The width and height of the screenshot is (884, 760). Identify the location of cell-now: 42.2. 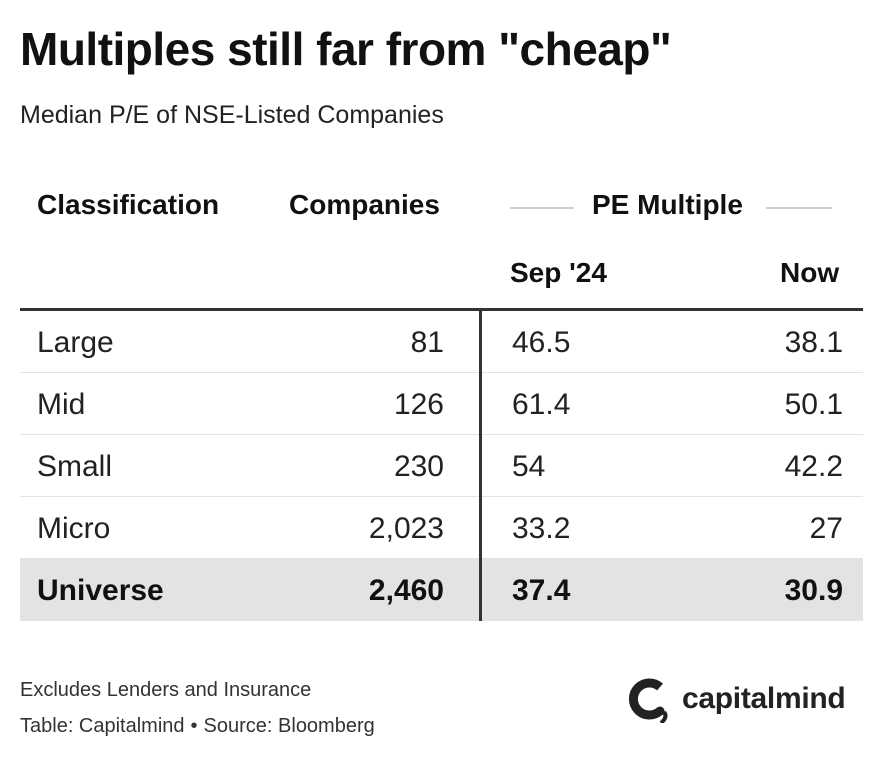
(813, 466).